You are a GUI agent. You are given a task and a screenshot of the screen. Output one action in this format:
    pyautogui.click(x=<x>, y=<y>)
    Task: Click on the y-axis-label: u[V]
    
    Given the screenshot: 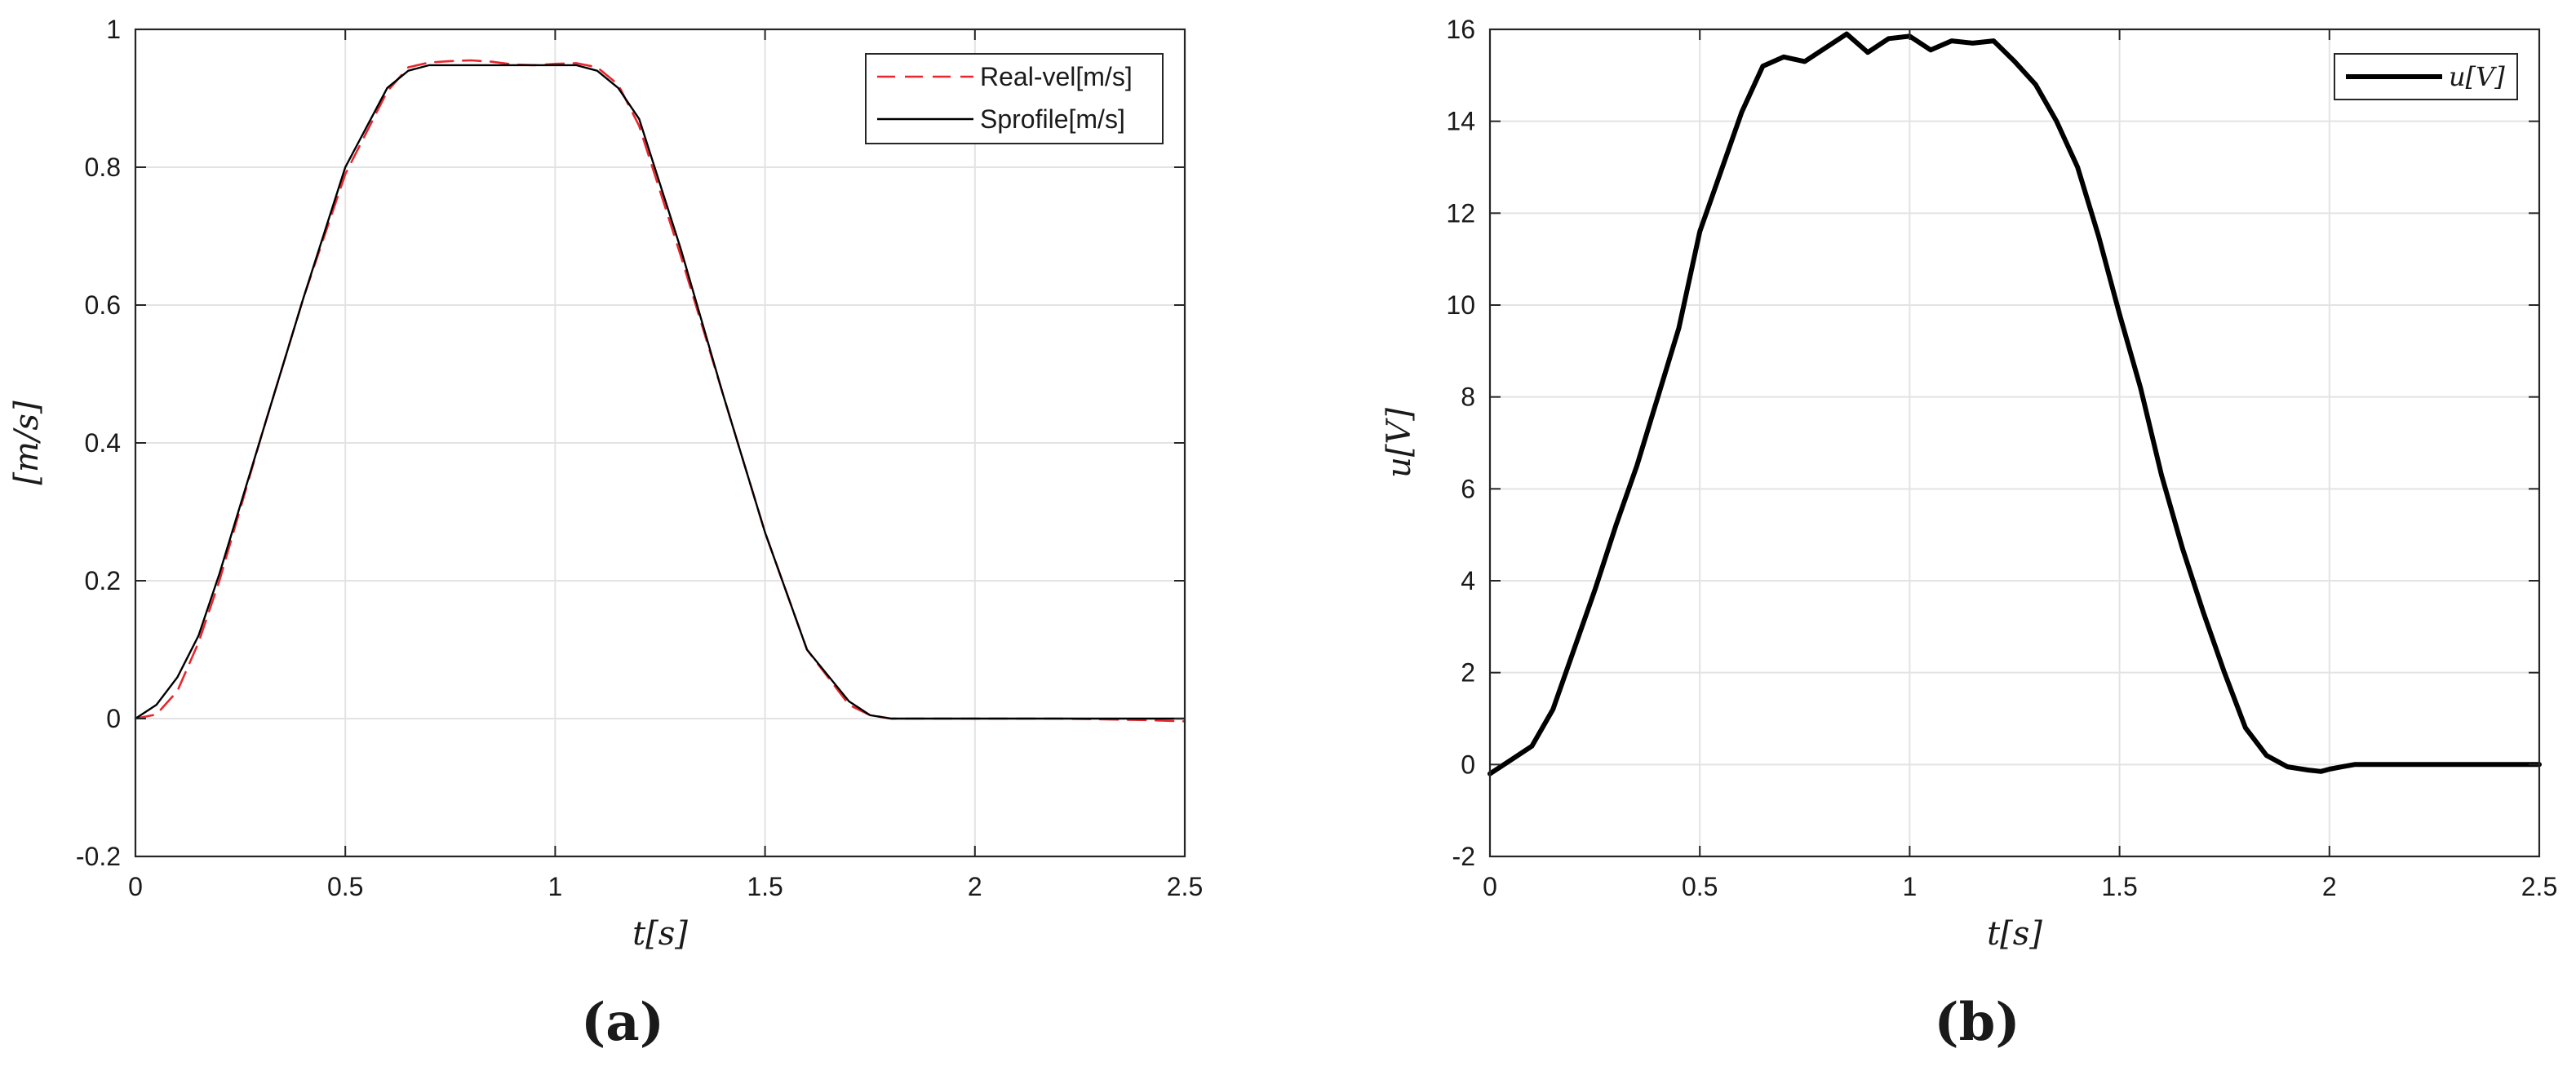 What is the action you would take?
    pyautogui.click(x=1399, y=443)
    